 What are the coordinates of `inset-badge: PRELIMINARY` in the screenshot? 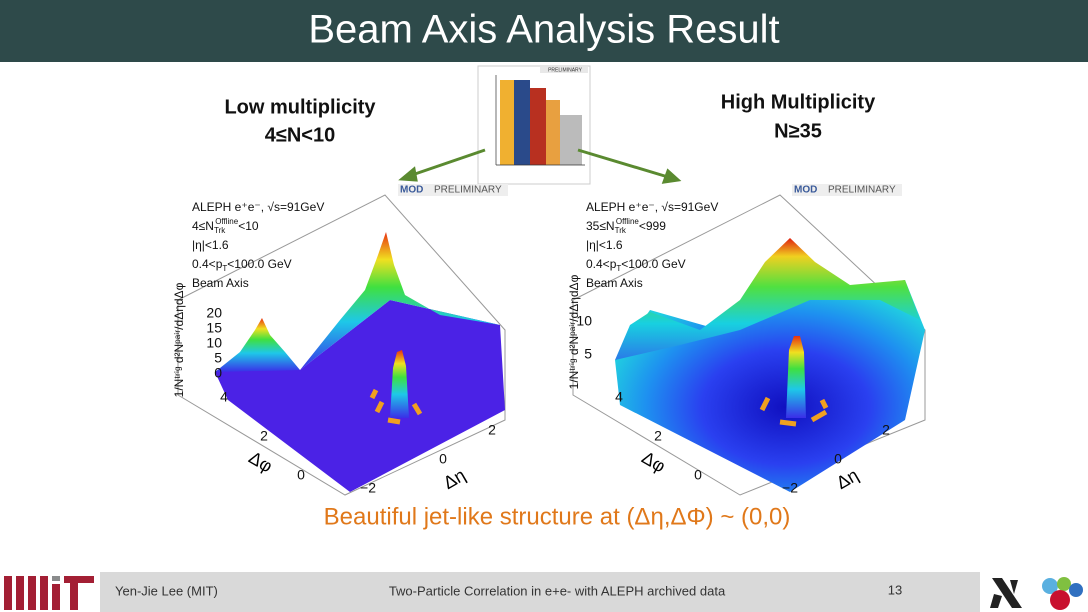 It's located at (565, 70).